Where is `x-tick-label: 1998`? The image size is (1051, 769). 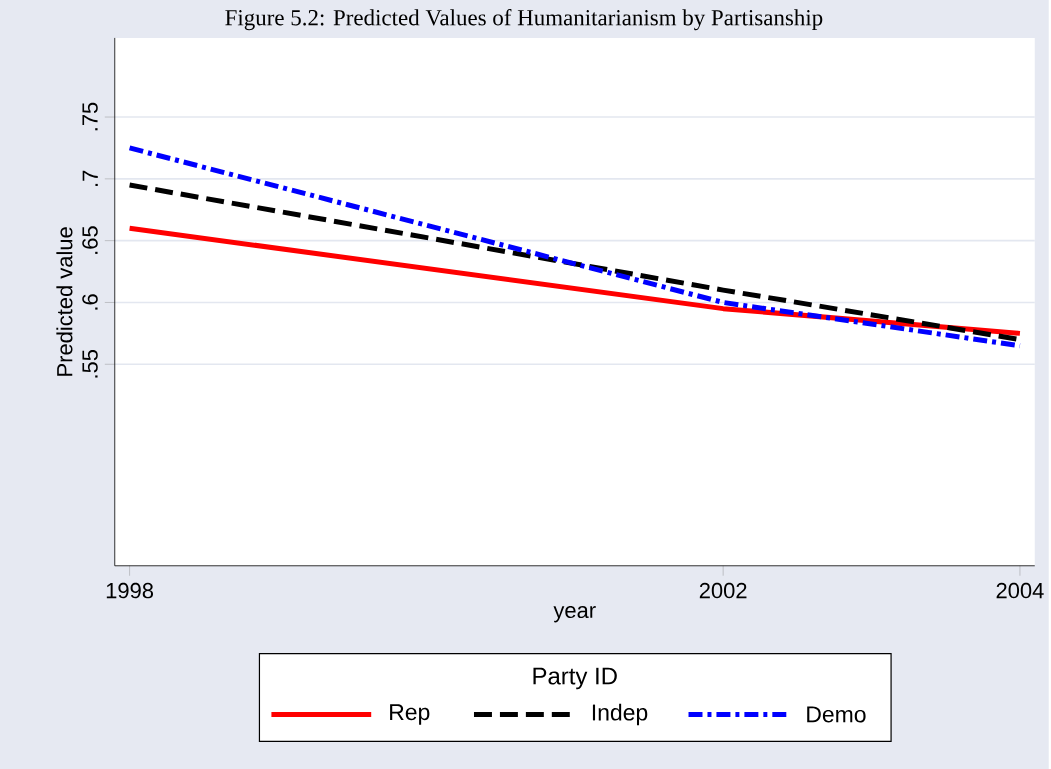
x-tick-label: 1998 is located at coordinates (130, 590).